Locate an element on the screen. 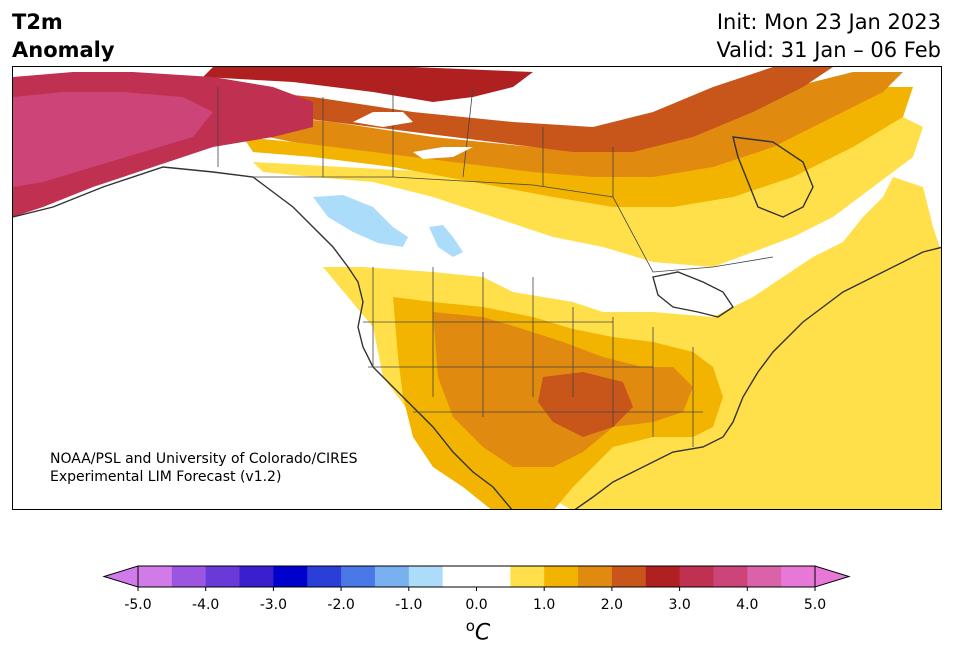  map-title: T2m Anomaly is located at coordinates (63, 36).